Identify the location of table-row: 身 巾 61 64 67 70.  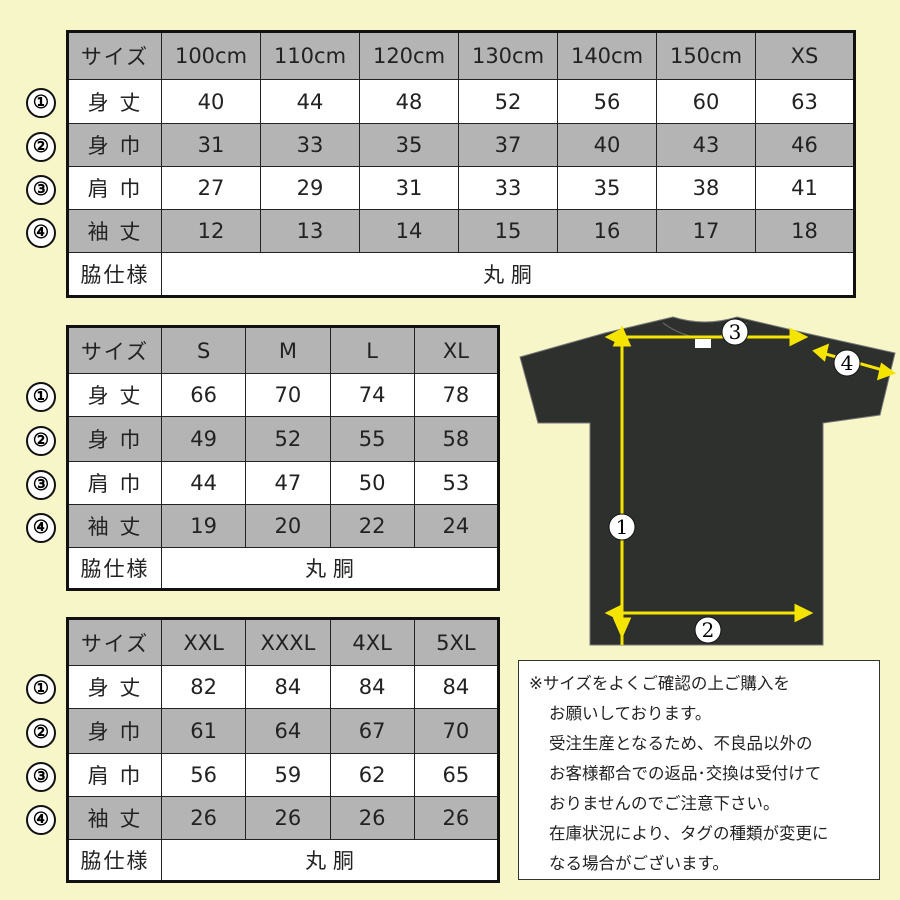
(283, 731).